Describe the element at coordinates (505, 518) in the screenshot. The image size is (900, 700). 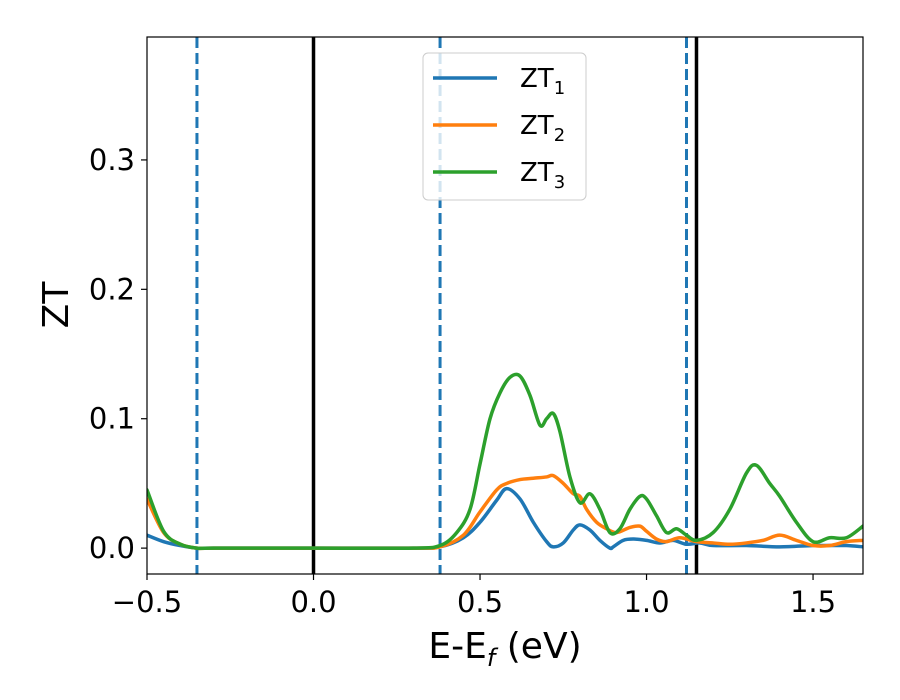
I see `series-line-zt1` at that location.